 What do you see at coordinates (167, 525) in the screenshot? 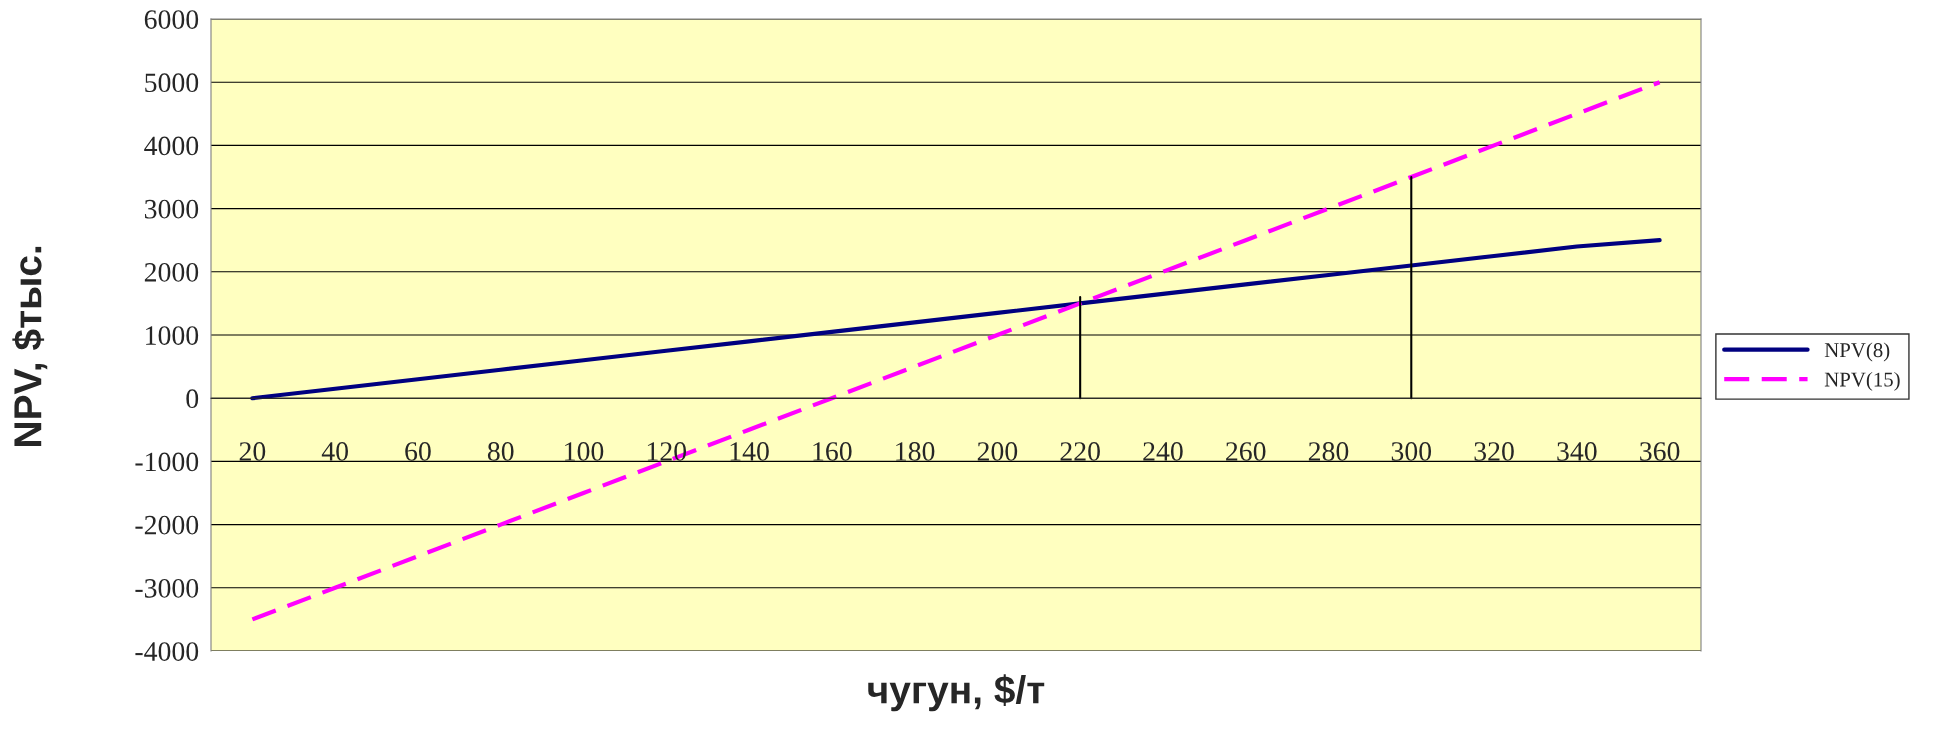
I see `y-tick-label: -2000` at bounding box center [167, 525].